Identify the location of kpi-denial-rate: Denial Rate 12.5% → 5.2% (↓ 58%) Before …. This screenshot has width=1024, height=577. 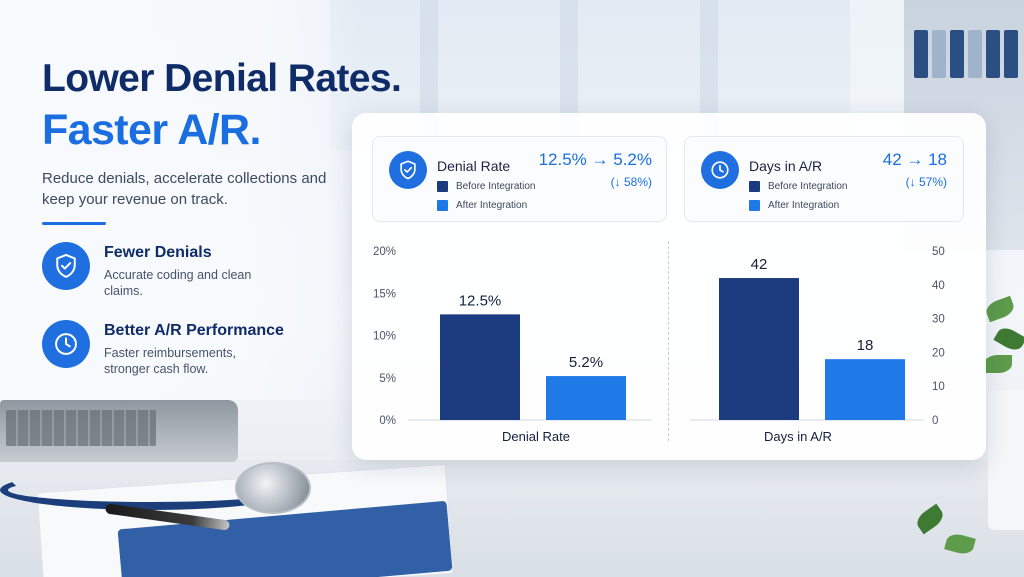
(519, 179).